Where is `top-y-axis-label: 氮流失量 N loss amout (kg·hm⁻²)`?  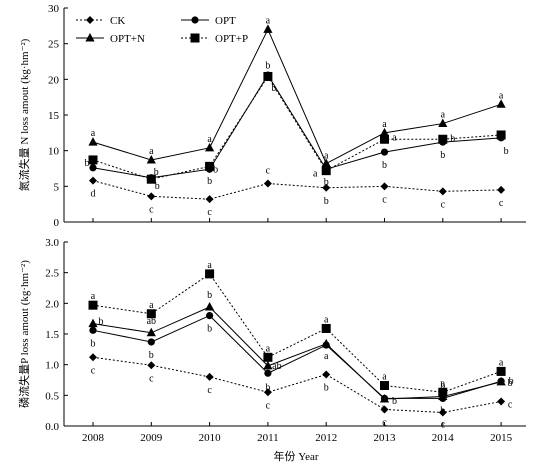 top-y-axis-label: 氮流失量 N loss amout (kg·hm⁻²) is located at coordinates (24, 114).